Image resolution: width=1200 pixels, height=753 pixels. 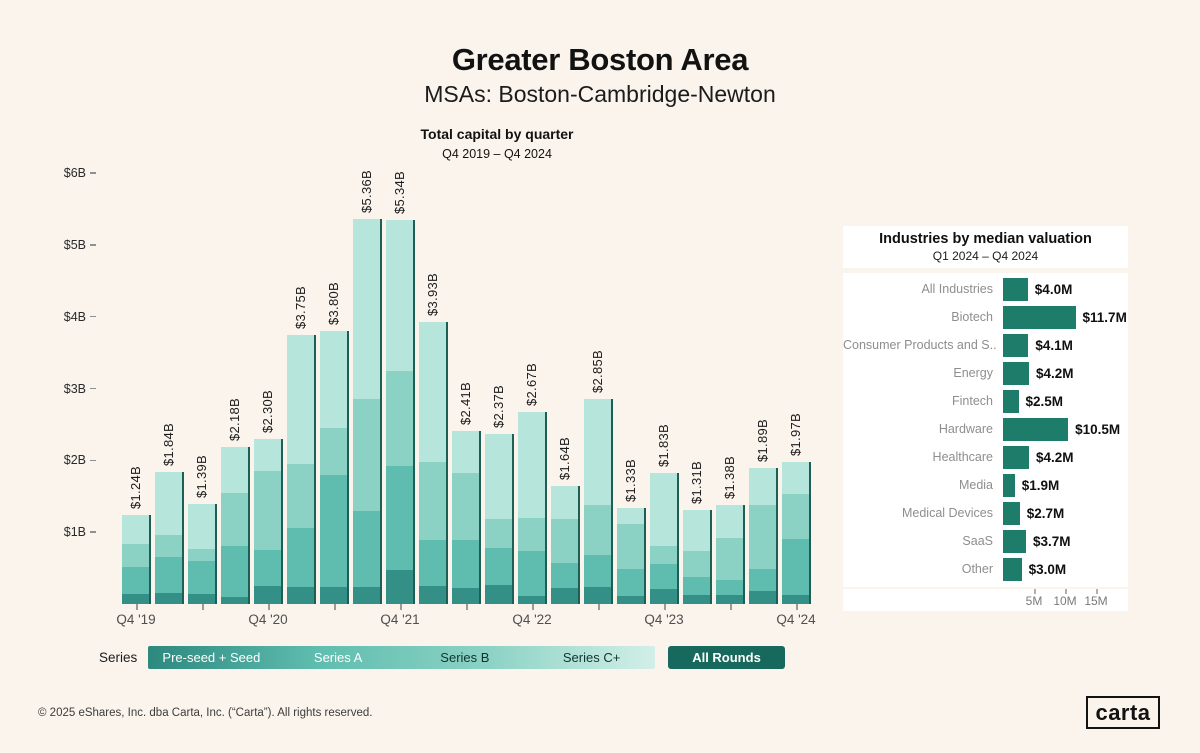 What do you see at coordinates (985, 289) in the screenshot?
I see `industry-row: All Industries $4.0M` at bounding box center [985, 289].